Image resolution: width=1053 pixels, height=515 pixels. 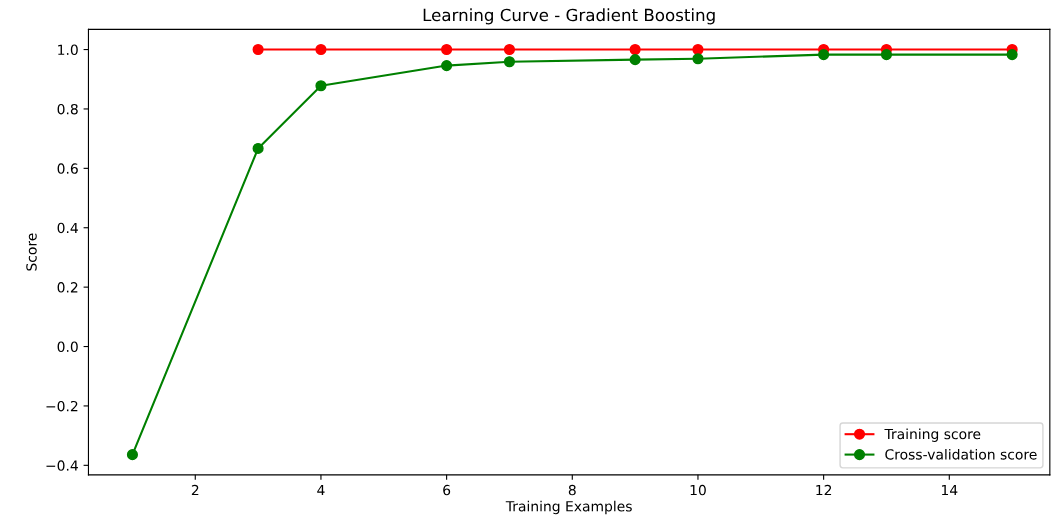 I want to click on y-tick-label: 1.0, so click(x=68, y=50).